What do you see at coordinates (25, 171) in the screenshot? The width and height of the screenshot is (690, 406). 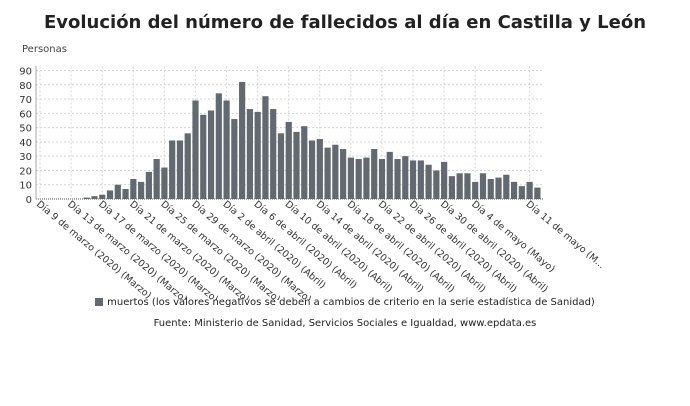 I see `y-tick-label: 20` at bounding box center [25, 171].